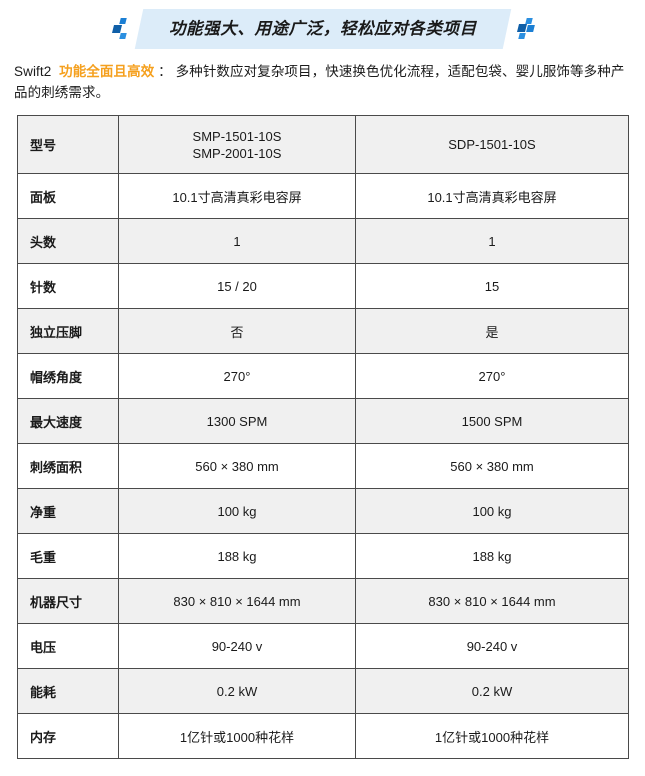 This screenshot has height=776, width=645. I want to click on row-value-col-b: 1亿针或1000种花样, so click(492, 736).